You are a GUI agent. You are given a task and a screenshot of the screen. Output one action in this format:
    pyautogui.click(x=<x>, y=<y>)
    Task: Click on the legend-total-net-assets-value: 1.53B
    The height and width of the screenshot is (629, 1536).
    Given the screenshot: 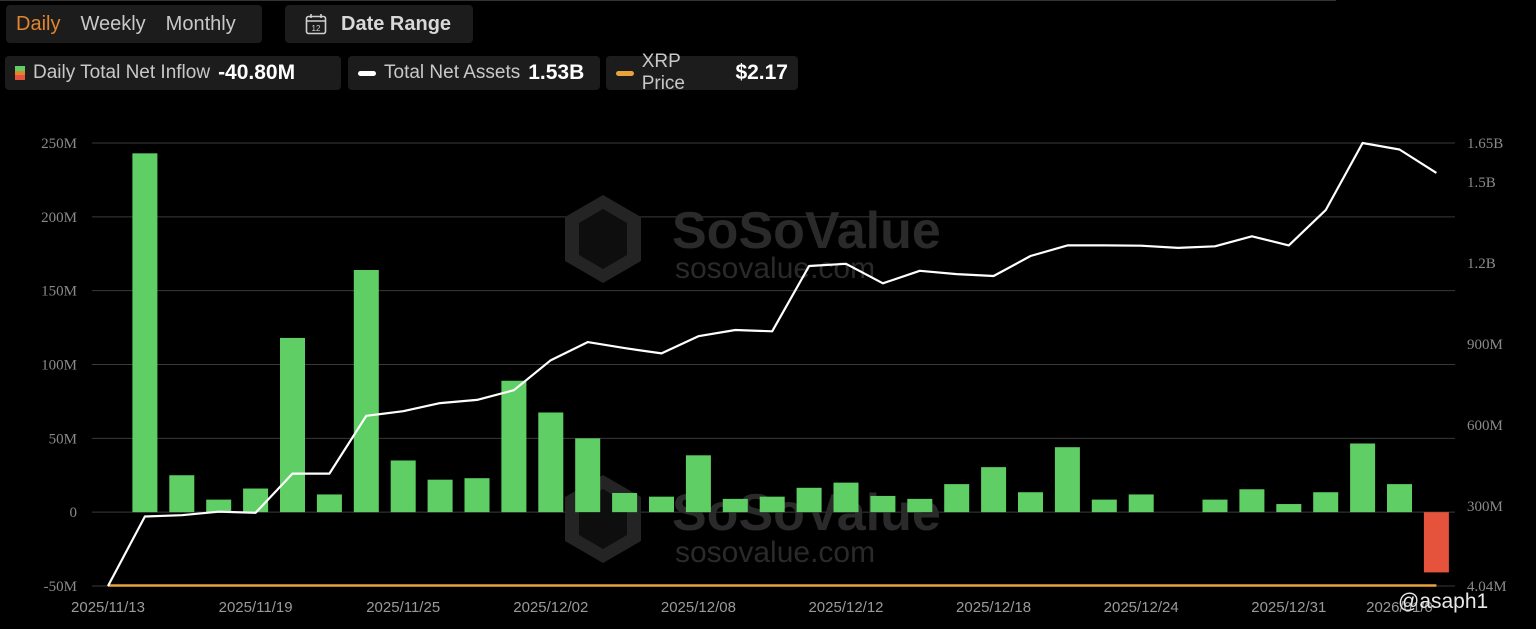 What is the action you would take?
    pyautogui.click(x=556, y=72)
    